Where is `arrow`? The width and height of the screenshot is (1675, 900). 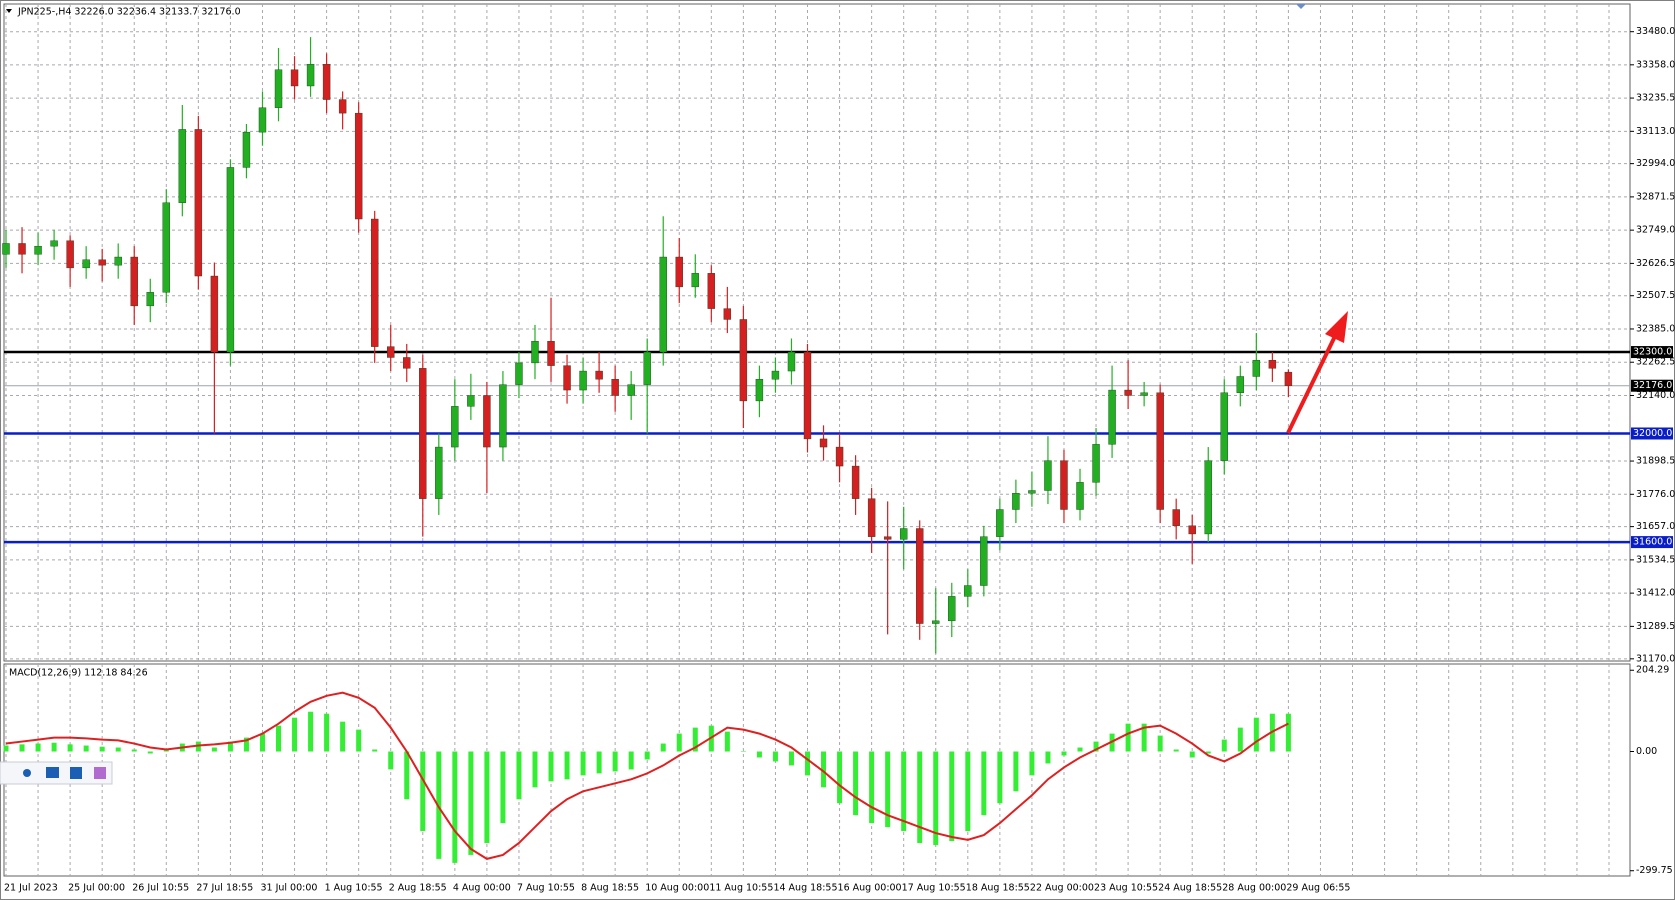 arrow is located at coordinates (1317, 372).